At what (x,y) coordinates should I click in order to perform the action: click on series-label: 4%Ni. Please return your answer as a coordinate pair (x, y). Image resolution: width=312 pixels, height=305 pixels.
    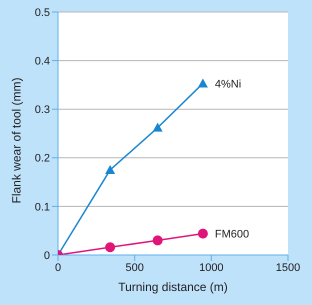
    Looking at the image, I should click on (228, 84).